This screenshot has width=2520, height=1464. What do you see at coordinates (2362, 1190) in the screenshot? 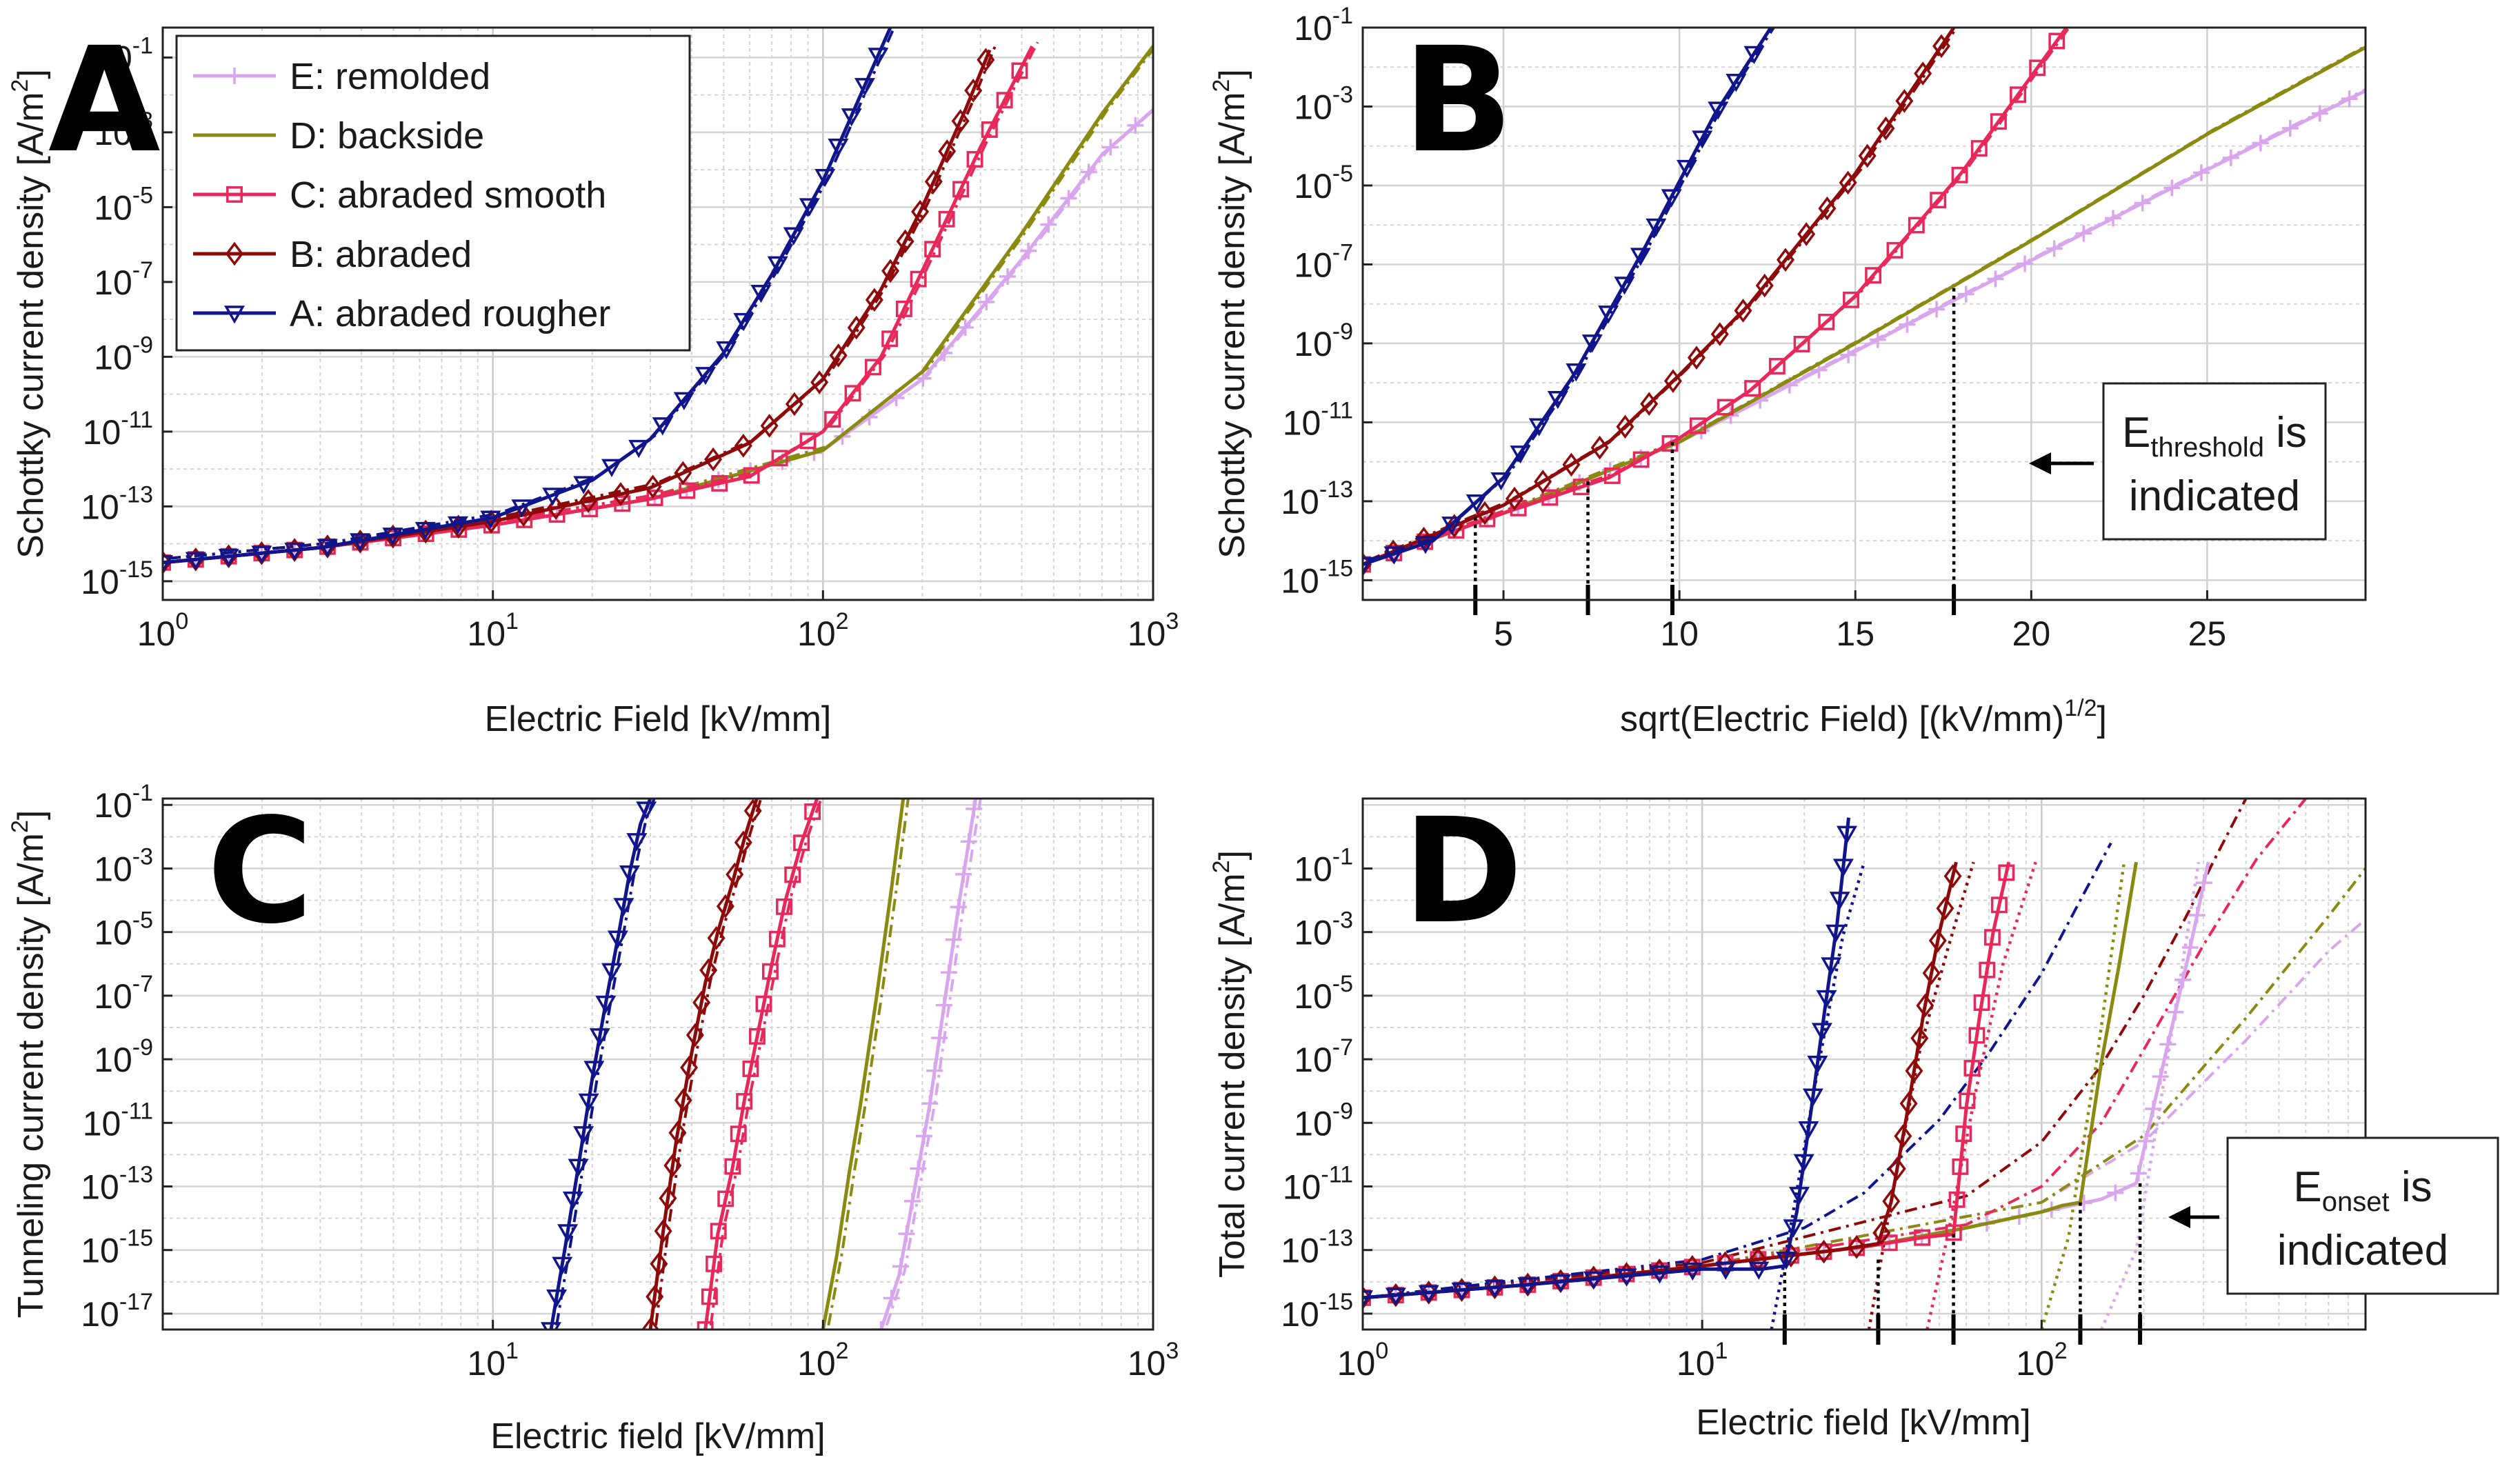
I see `onset-annotation-line1: Eonset is` at bounding box center [2362, 1190].